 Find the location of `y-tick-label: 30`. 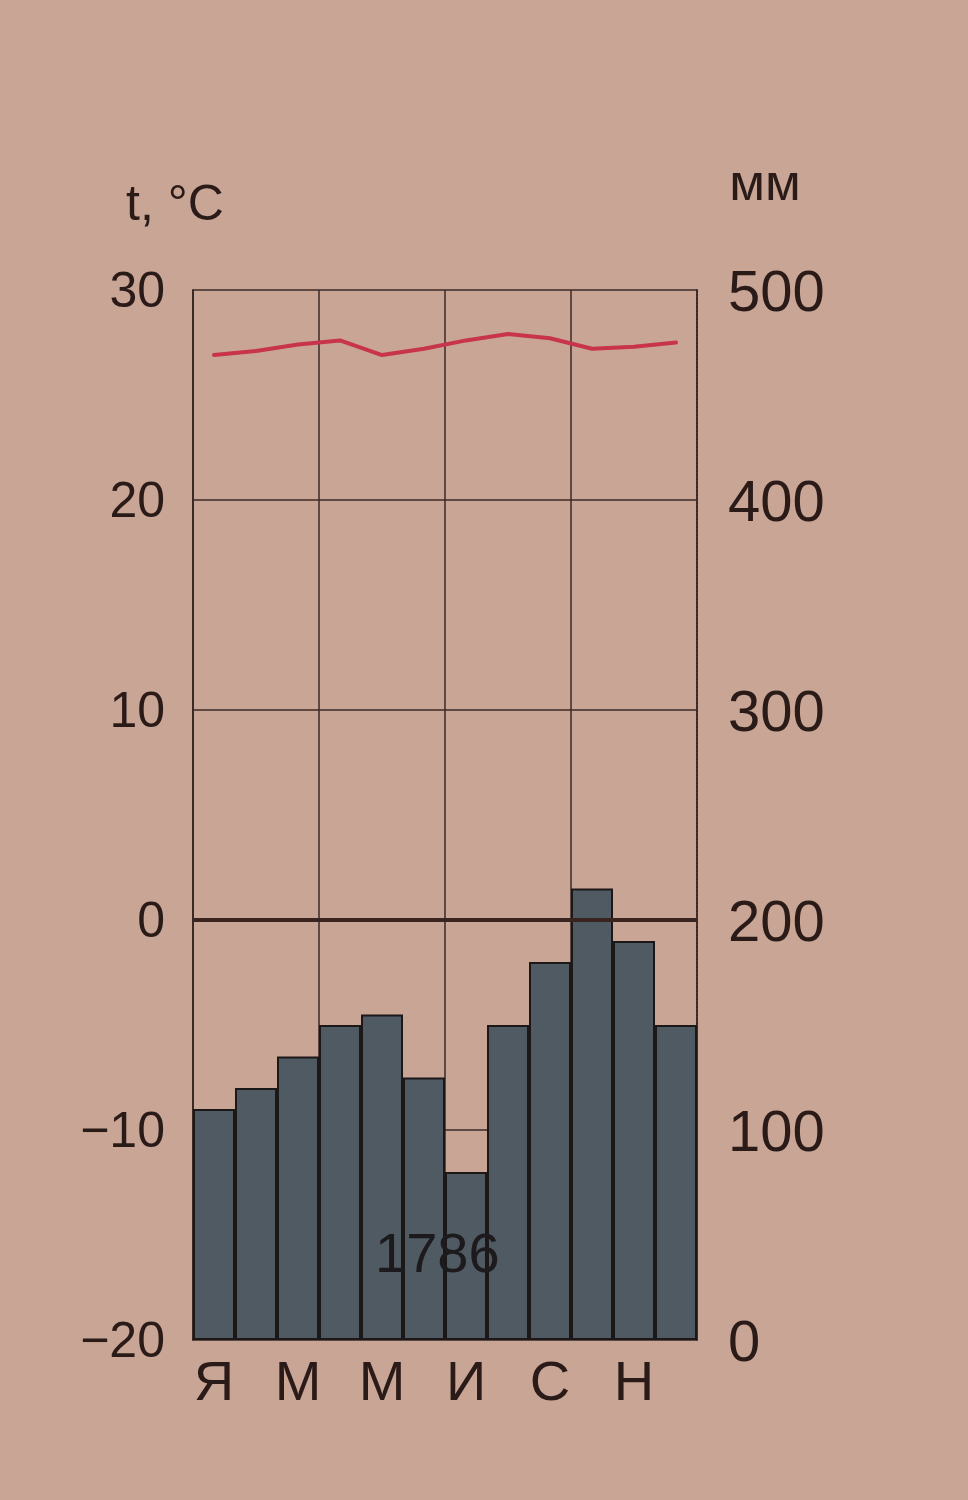

y-tick-label: 30 is located at coordinates (137, 290).